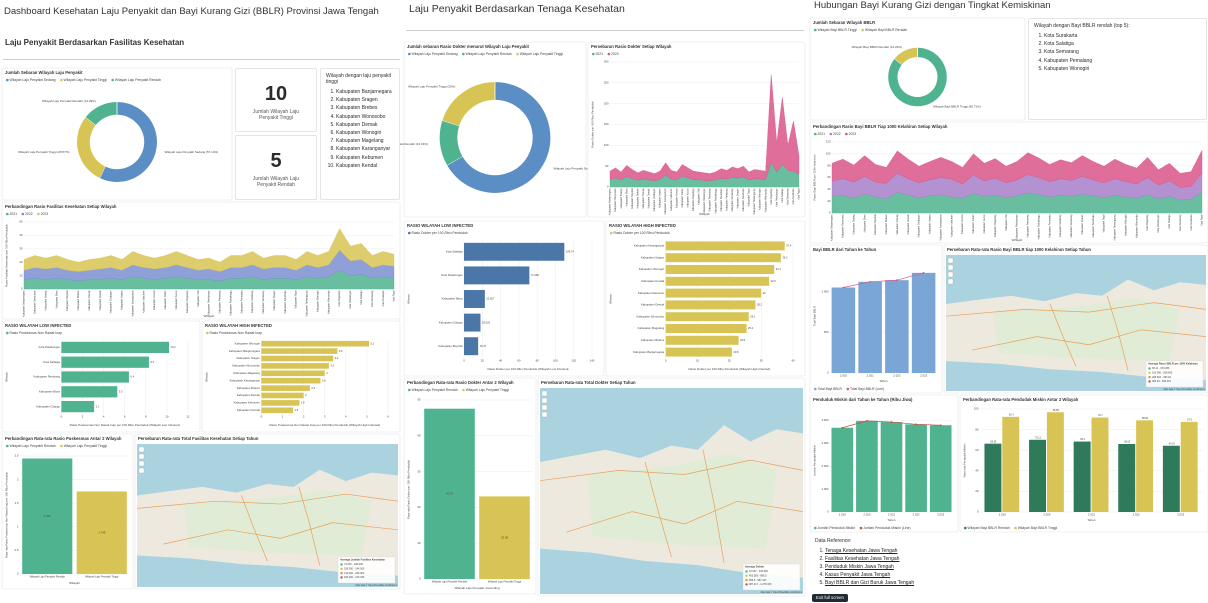 The width and height of the screenshot is (1208, 603). I want to click on x-tick-label: Kabupaten Rembang, so click(726, 199).